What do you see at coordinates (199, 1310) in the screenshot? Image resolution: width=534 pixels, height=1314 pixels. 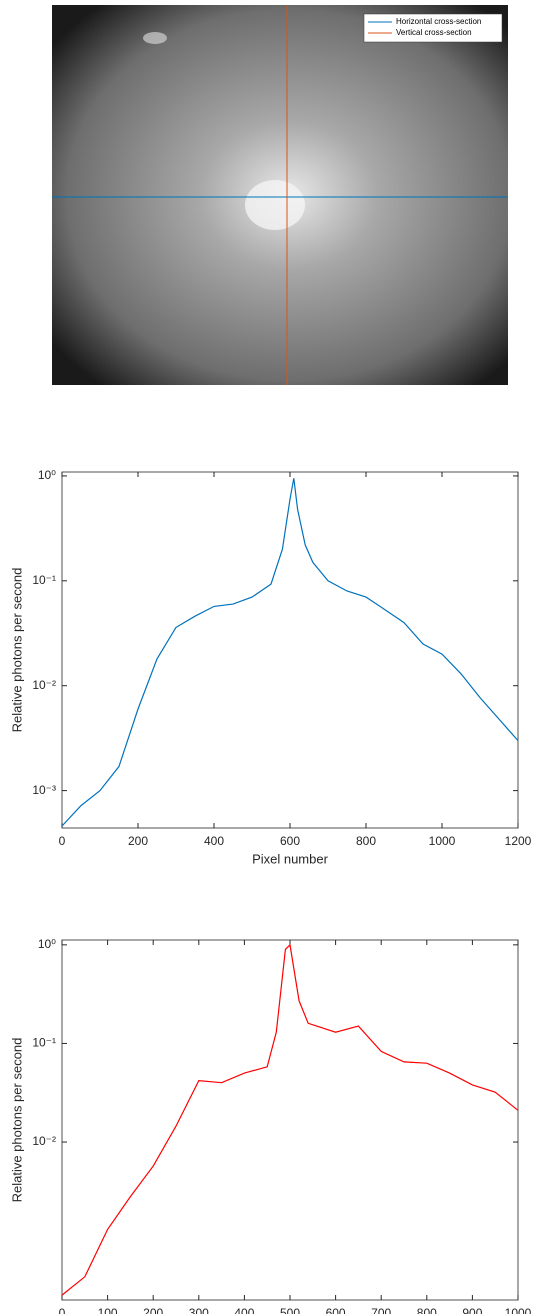 I see `x-tick-label: 300` at bounding box center [199, 1310].